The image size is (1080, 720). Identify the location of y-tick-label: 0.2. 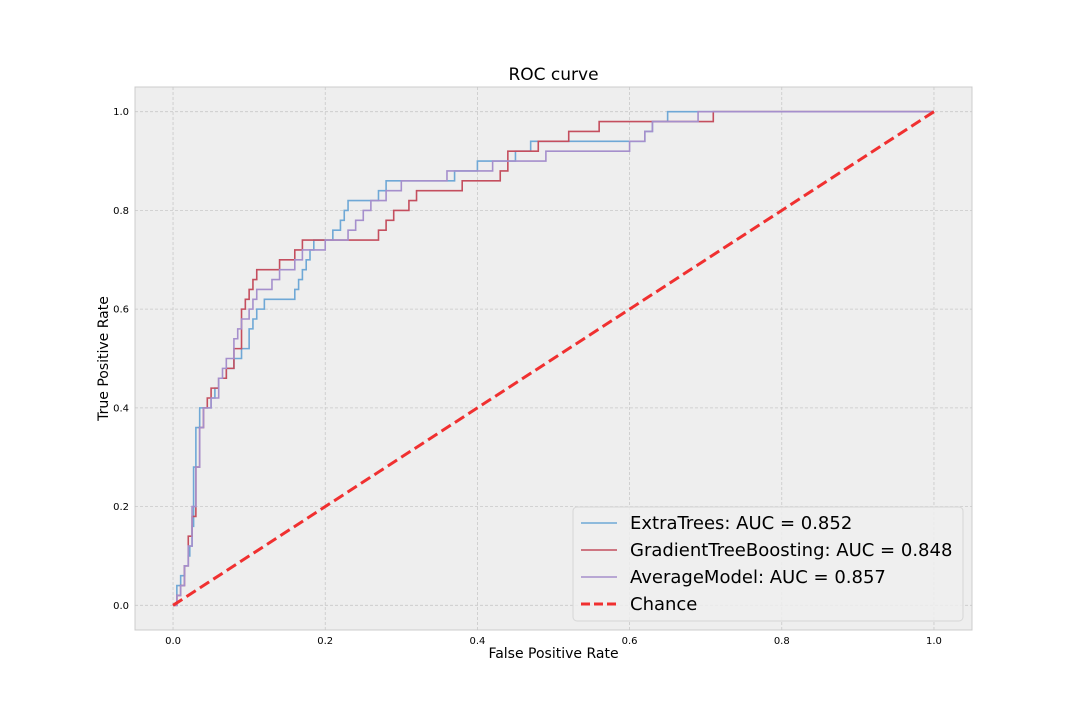
(121, 507).